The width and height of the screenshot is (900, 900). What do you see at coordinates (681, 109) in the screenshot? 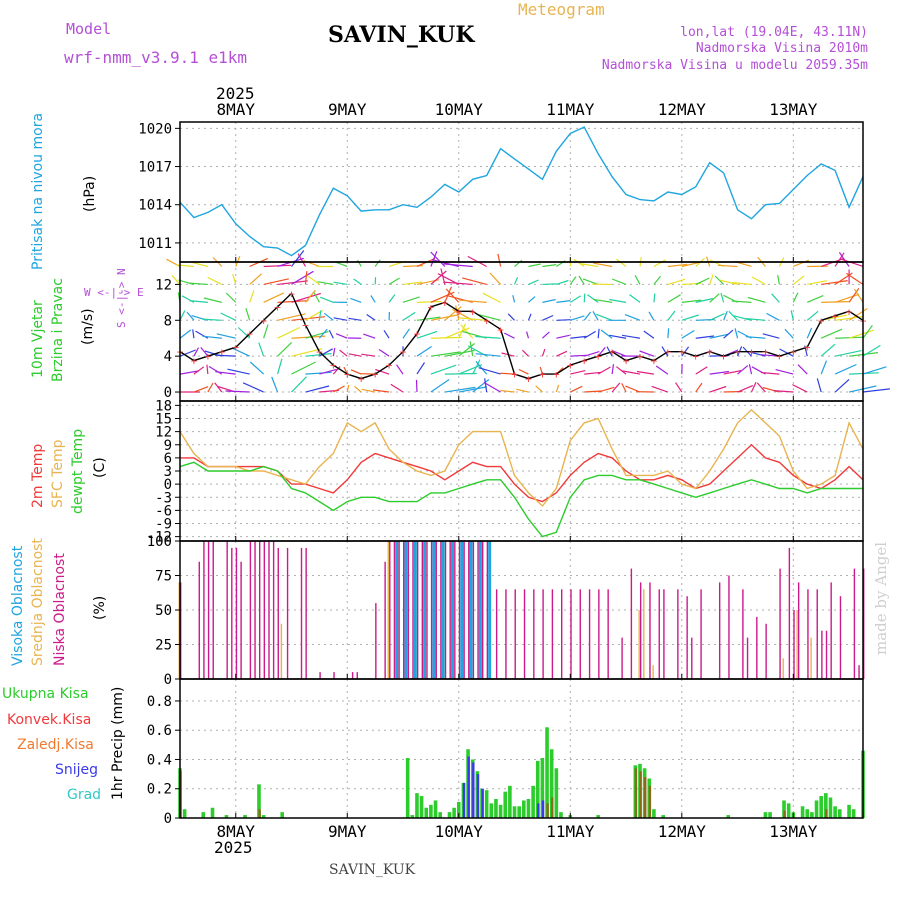
I see `top-day-label: 12MAY` at bounding box center [681, 109].